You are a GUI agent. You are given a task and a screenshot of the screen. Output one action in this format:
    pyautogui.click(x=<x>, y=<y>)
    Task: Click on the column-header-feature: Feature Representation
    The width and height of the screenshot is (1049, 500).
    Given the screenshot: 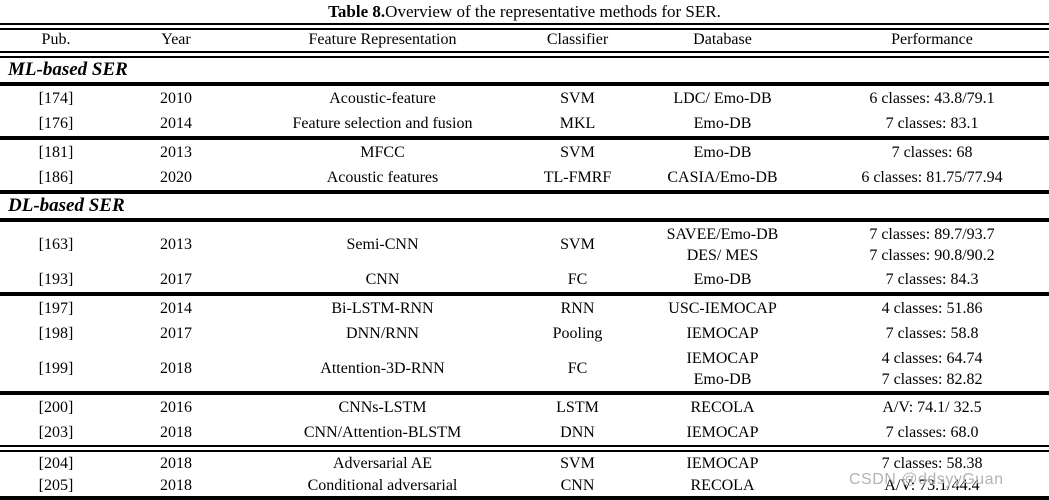 What is the action you would take?
    pyautogui.click(x=382, y=40)
    